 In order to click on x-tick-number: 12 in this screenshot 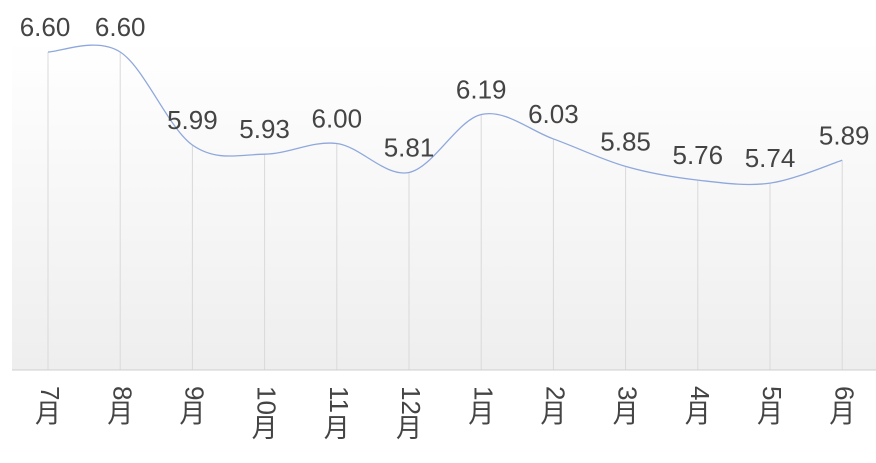, I will do `click(411, 400)`.